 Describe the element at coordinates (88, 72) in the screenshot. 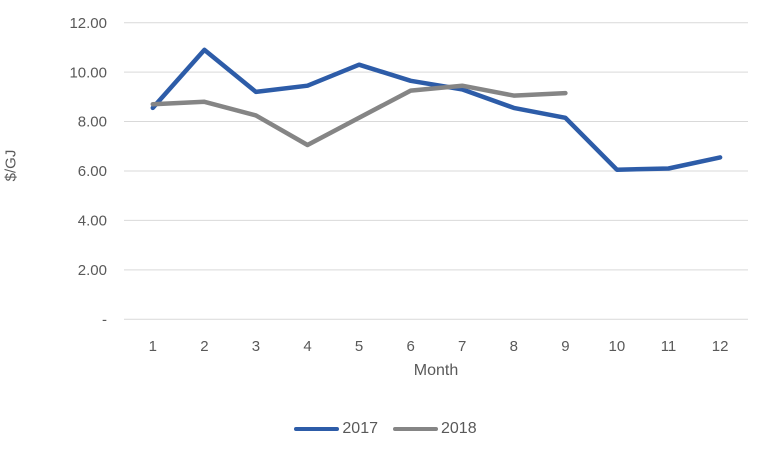

I see `y-axis-tick-label: 10.00` at that location.